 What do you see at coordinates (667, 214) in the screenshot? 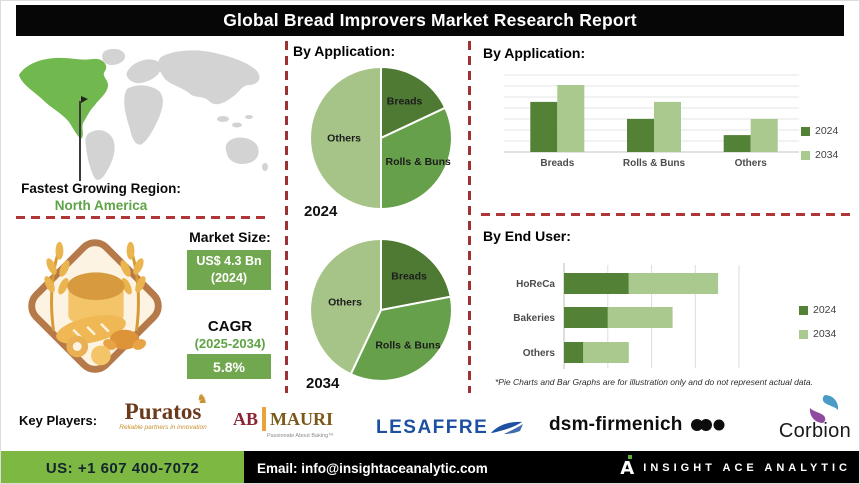
I see `divider-horizontal-right` at bounding box center [667, 214].